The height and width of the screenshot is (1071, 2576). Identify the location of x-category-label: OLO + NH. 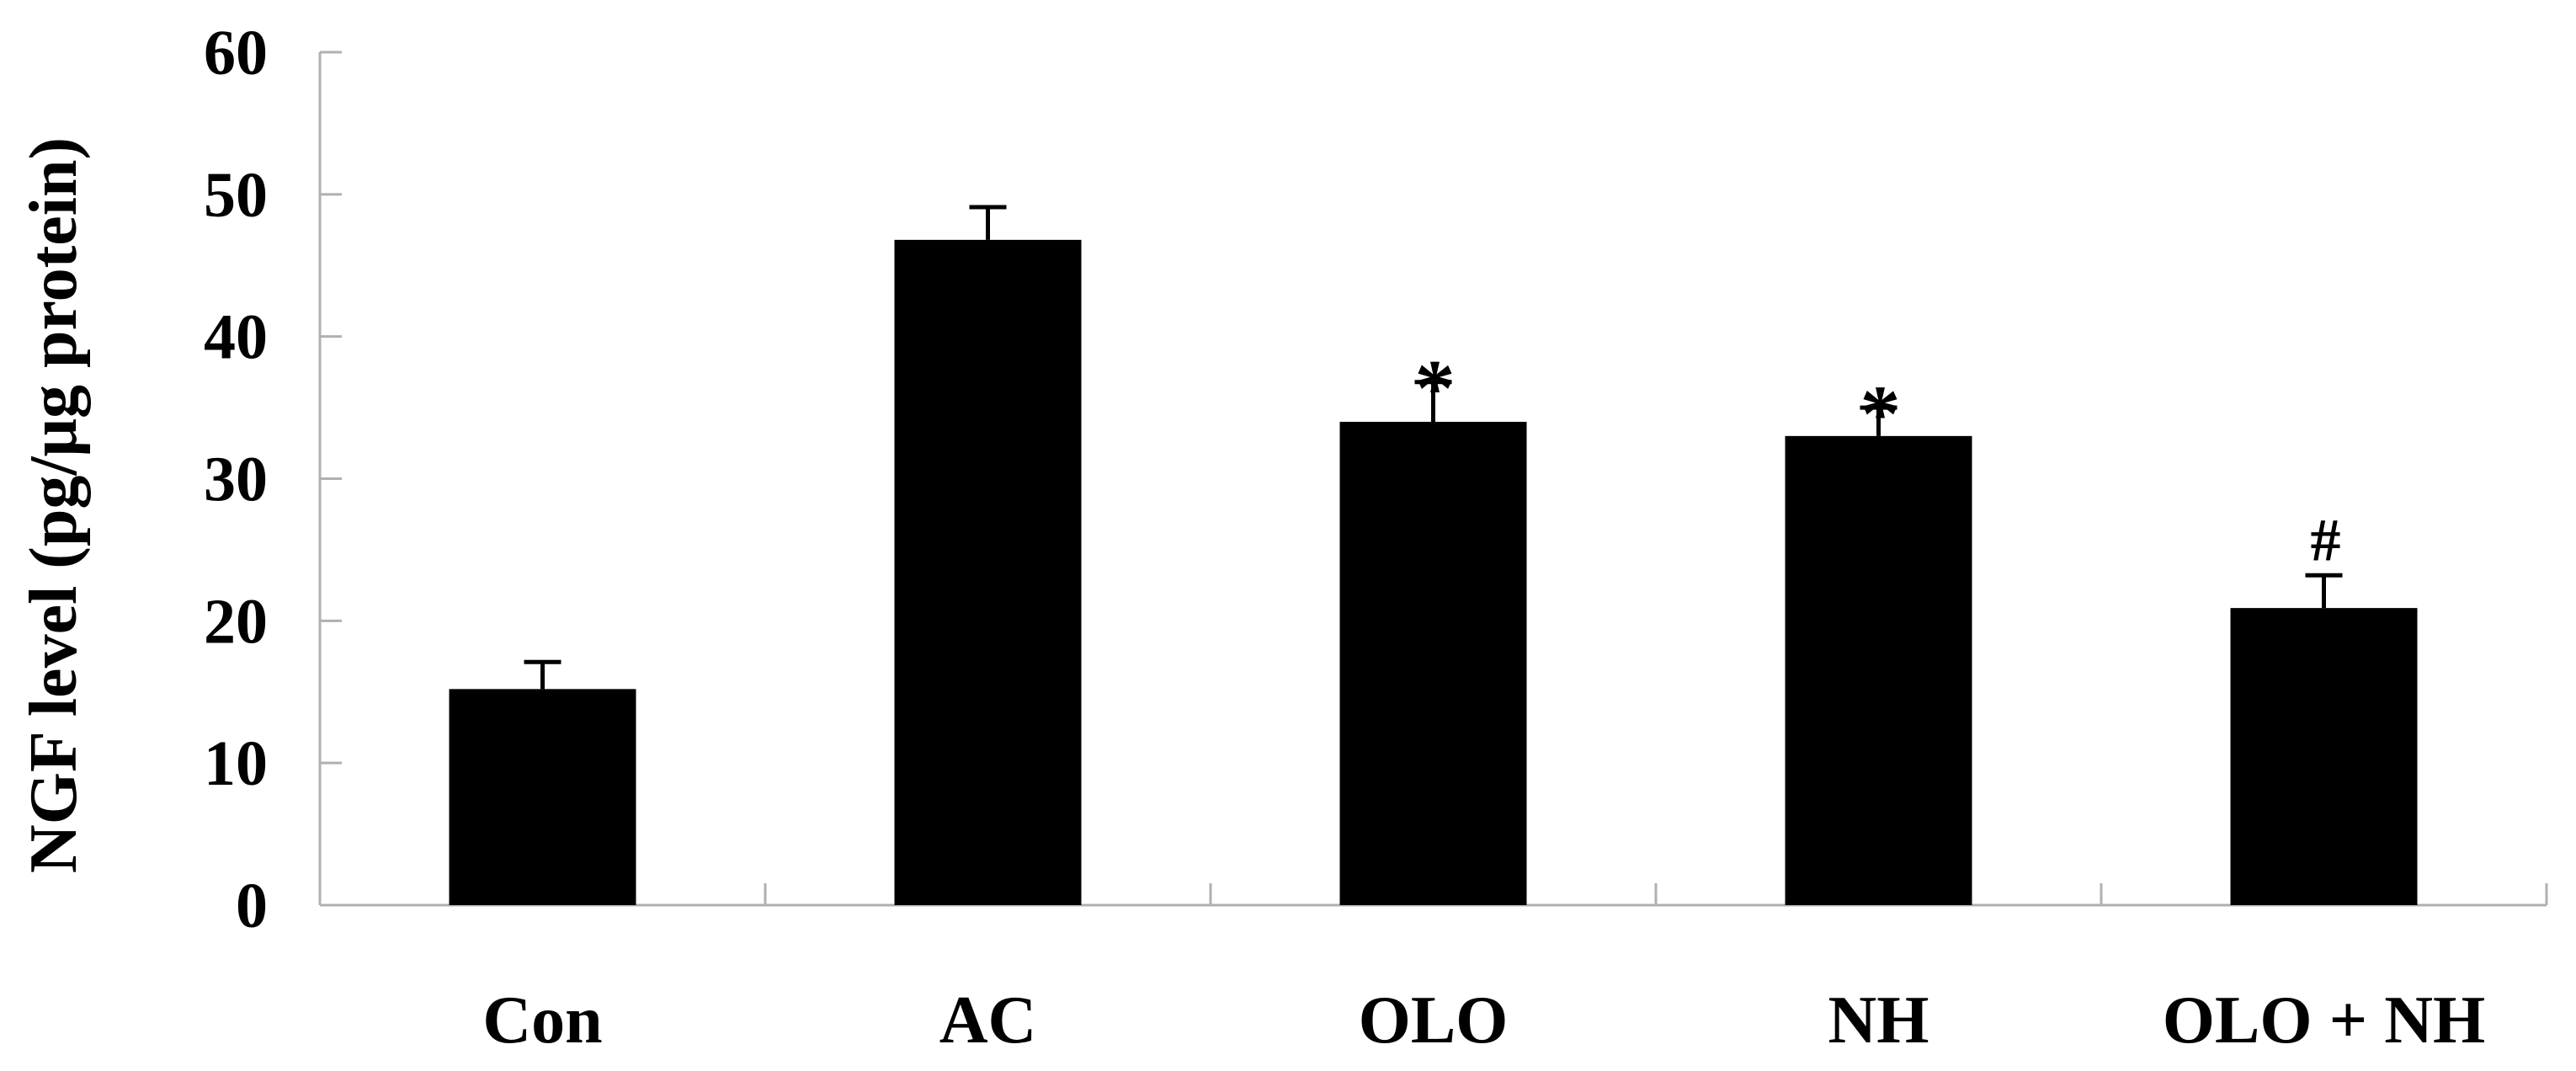
(2324, 1020).